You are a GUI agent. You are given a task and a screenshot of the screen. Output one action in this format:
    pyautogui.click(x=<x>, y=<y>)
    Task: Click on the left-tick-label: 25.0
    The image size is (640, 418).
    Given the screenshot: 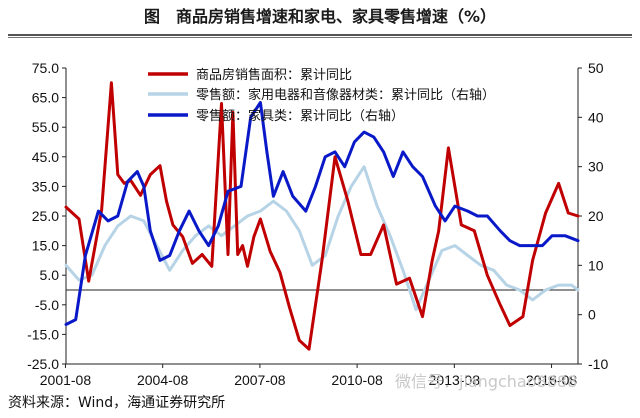 What is the action you would take?
    pyautogui.click(x=45, y=216)
    